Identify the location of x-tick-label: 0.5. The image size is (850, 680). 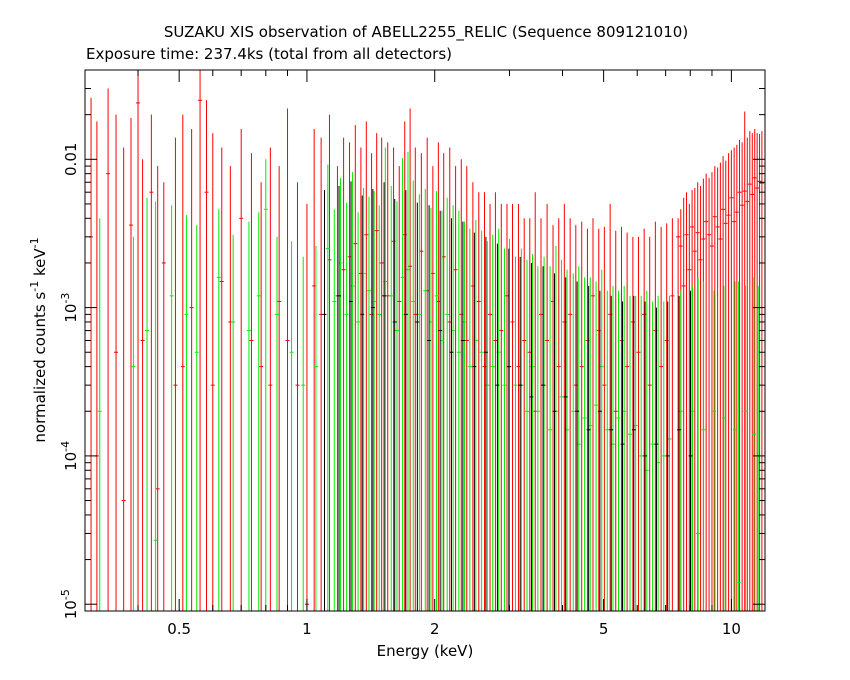
(179, 629).